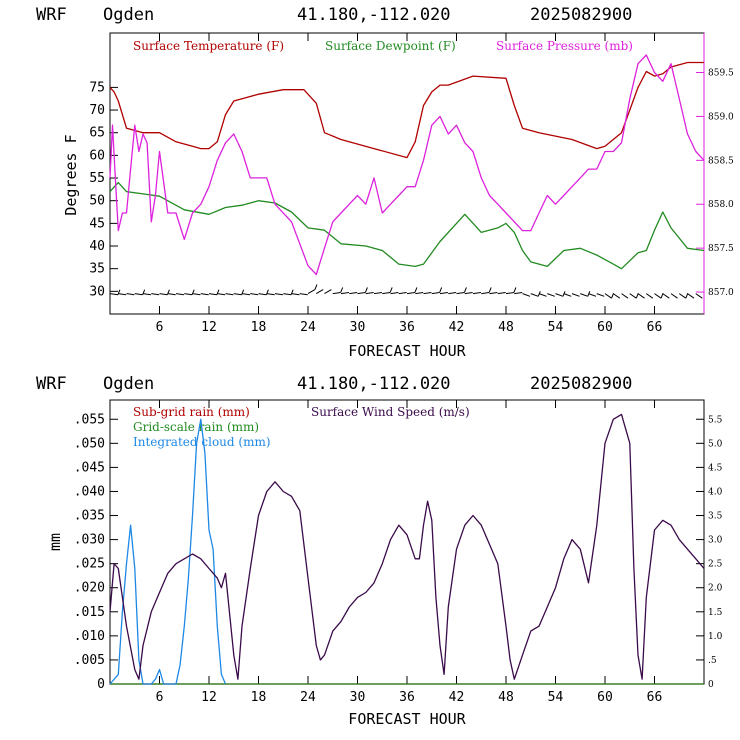 This screenshot has width=740, height=740. What do you see at coordinates (407, 327) in the screenshot?
I see `top-x-tick-label: 36` at bounding box center [407, 327].